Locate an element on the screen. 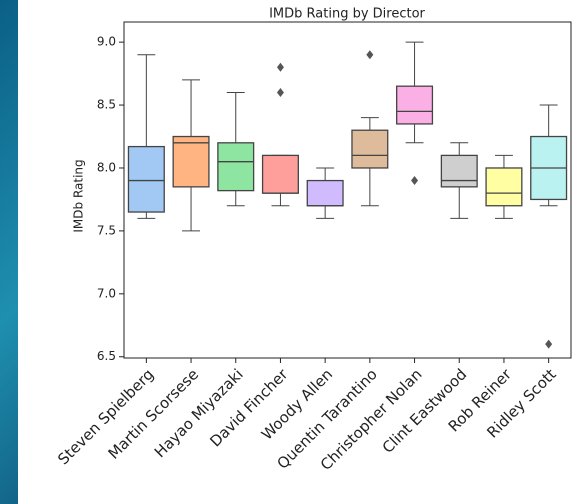 Image resolution: width=573 pixels, height=504 pixels. y-axis-label: IMDb Rating is located at coordinates (79, 195).